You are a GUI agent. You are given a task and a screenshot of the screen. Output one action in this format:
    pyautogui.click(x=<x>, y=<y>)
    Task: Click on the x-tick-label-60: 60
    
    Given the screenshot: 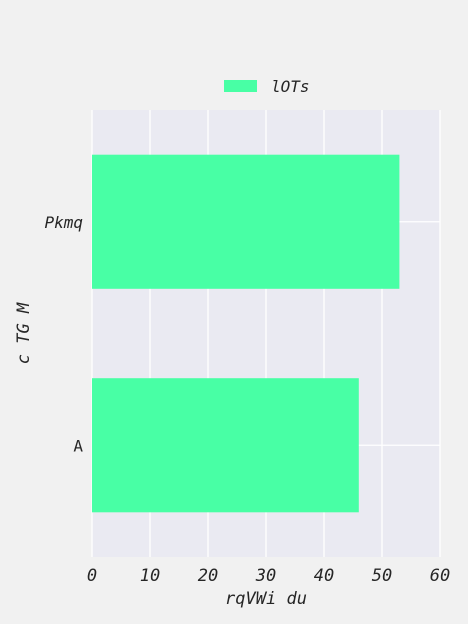 What is the action you would take?
    pyautogui.click(x=440, y=576)
    